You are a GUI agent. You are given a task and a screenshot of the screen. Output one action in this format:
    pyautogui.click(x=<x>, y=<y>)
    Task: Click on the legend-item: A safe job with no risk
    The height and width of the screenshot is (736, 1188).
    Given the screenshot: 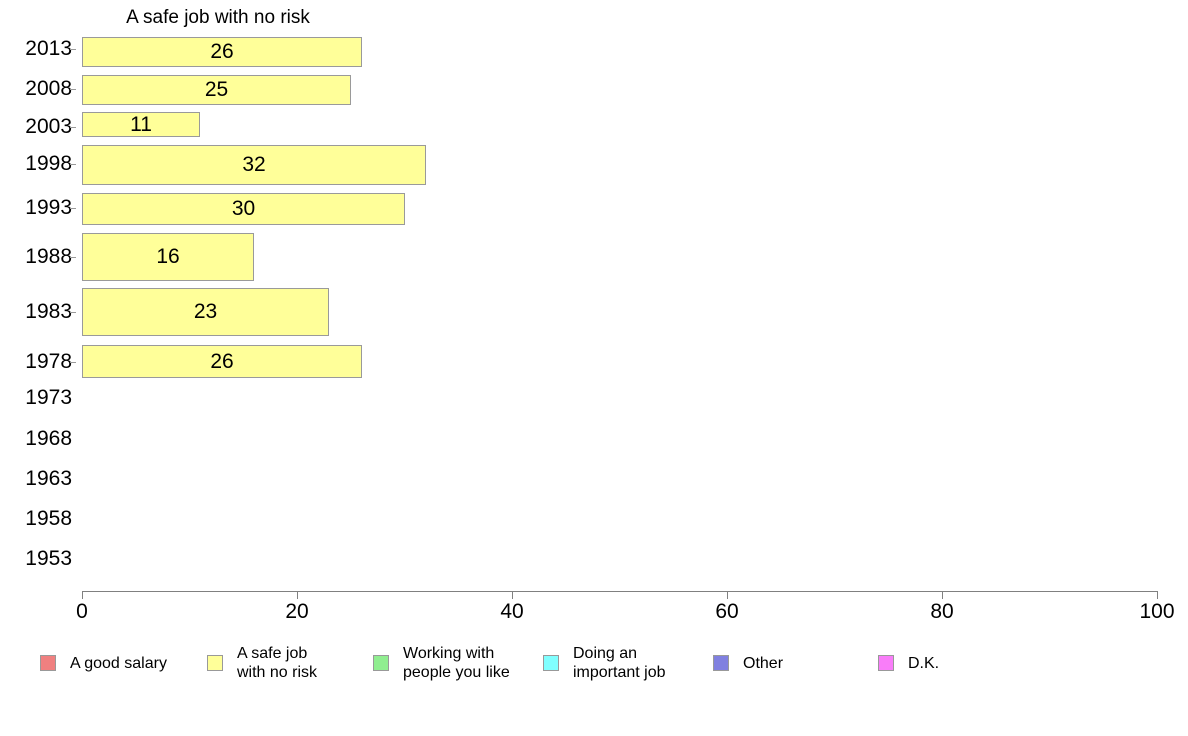 What is the action you would take?
    pyautogui.click(x=262, y=663)
    